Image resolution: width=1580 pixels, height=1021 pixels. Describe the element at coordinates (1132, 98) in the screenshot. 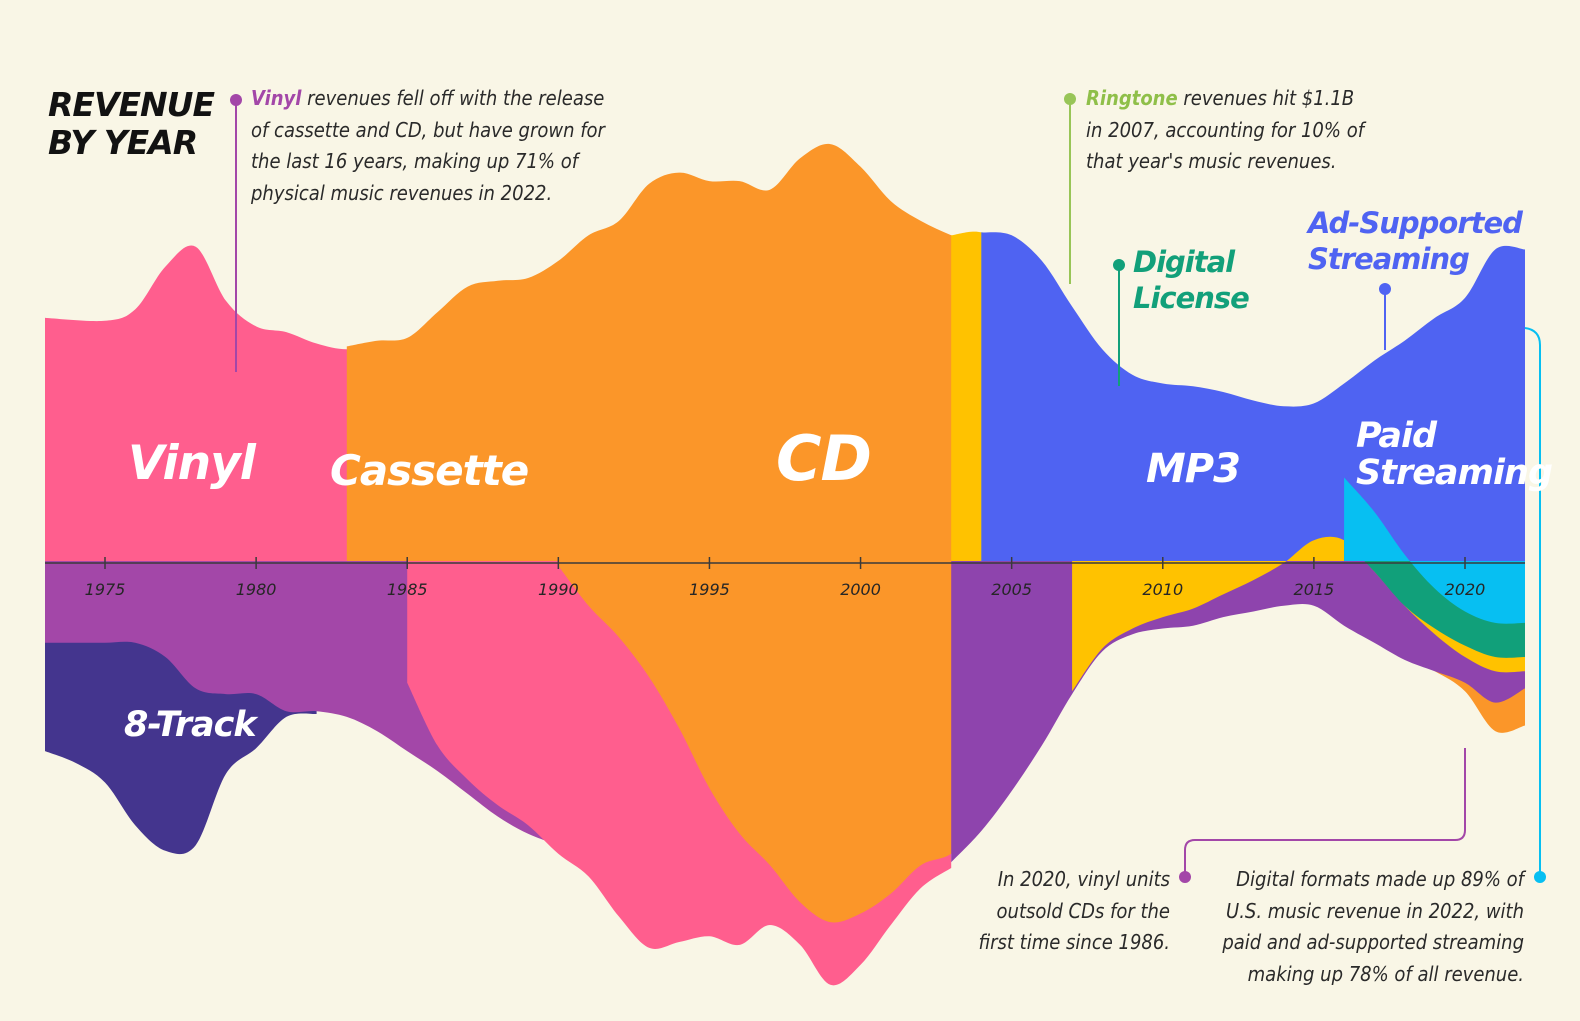

I see `ringtone-annotation-highlight: Ringtone` at that location.